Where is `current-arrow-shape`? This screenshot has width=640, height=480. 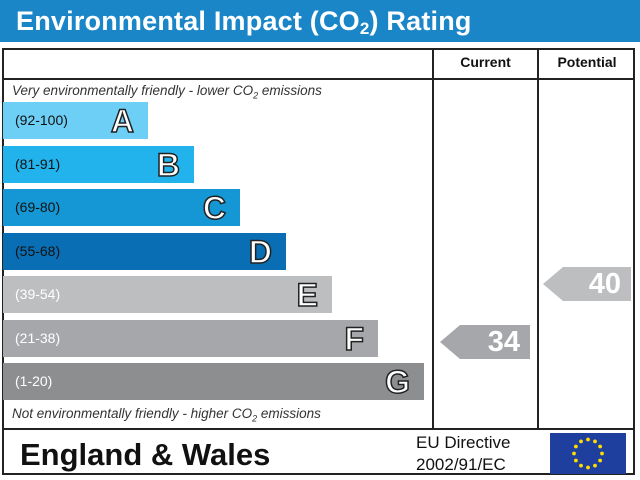
current-arrow-shape is located at coordinates (485, 342).